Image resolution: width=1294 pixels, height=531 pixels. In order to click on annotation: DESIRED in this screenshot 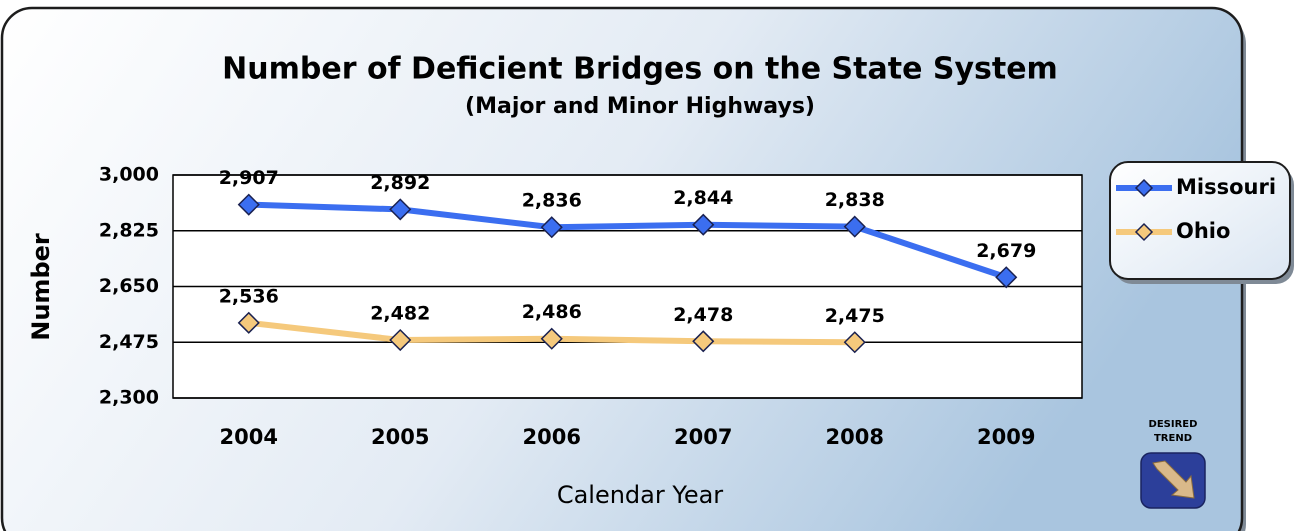, I will do `click(1173, 424)`.